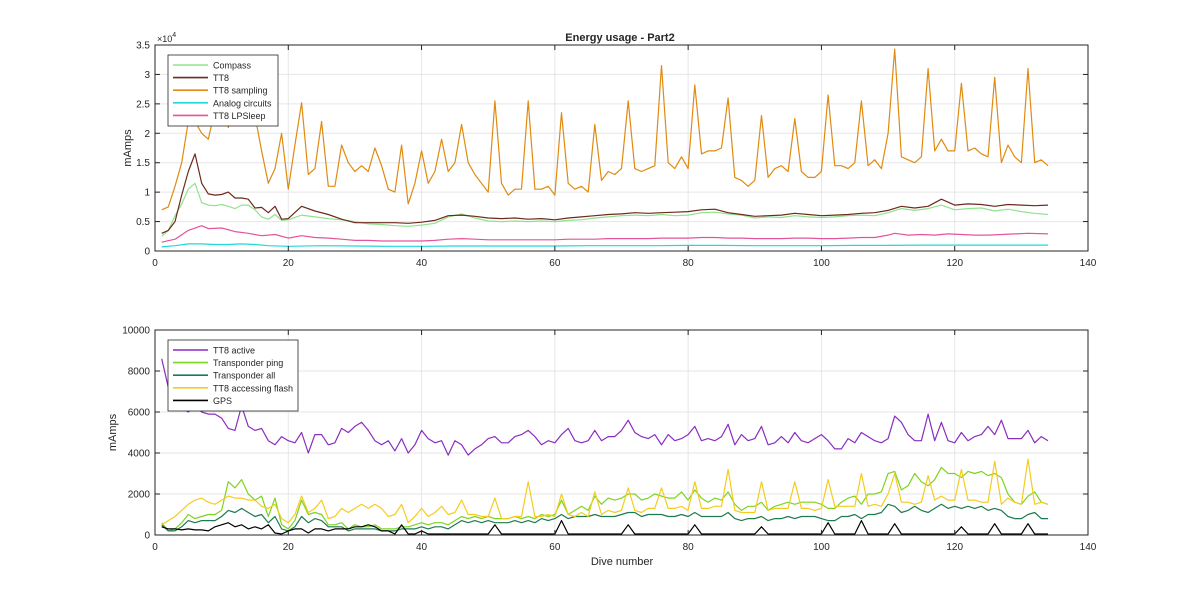 This screenshot has height=601, width=1200. Describe the element at coordinates (143, 222) in the screenshot. I see `top-y-tick-label: 0.5` at that location.